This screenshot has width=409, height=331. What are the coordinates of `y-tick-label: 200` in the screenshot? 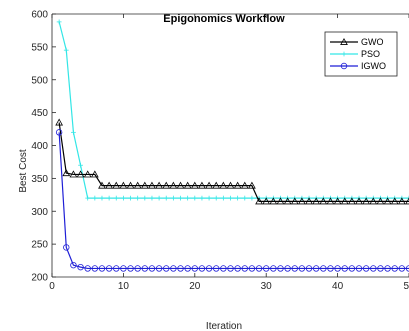 It's located at (39, 278).